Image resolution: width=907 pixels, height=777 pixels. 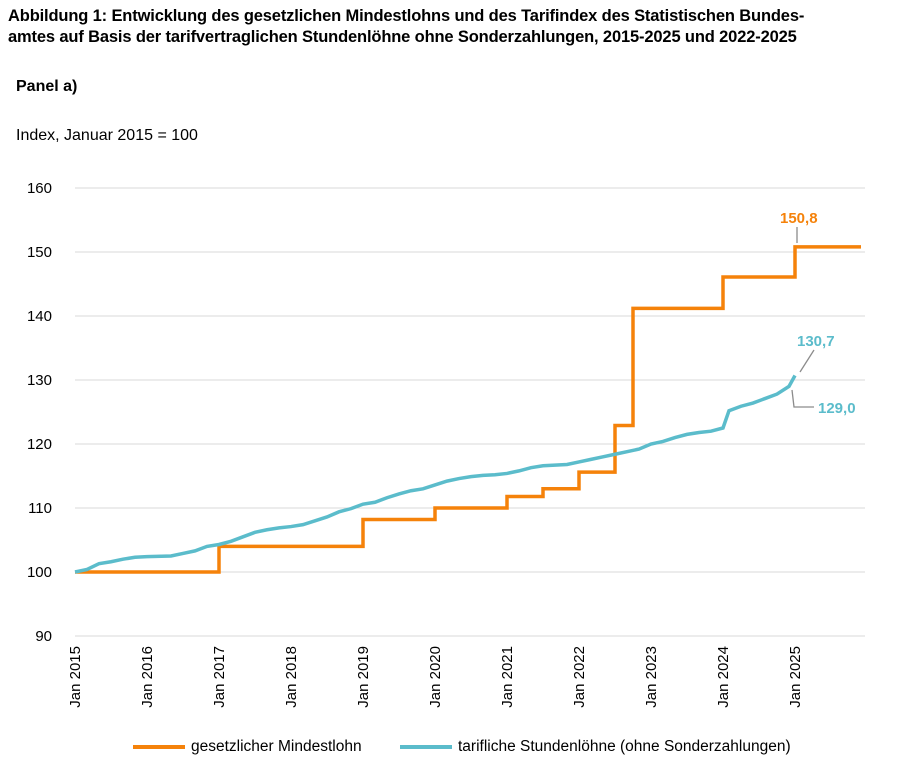 What do you see at coordinates (579, 677) in the screenshot?
I see `x-tick-label-jan-2022: Jan 2022` at bounding box center [579, 677].